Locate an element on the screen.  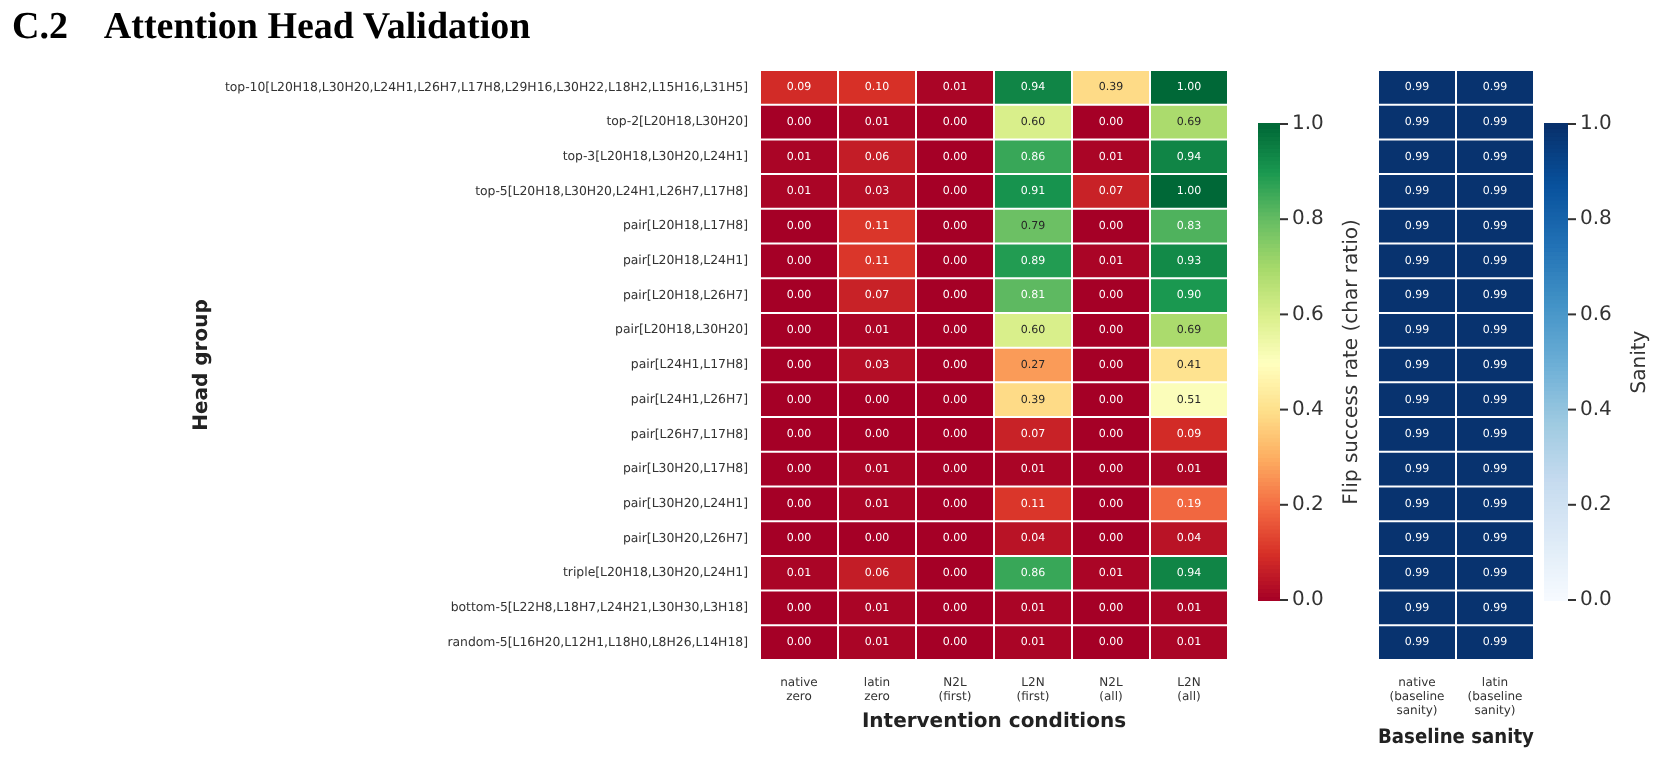
x-axis-title: Intervention conditions is located at coordinates (994, 722).